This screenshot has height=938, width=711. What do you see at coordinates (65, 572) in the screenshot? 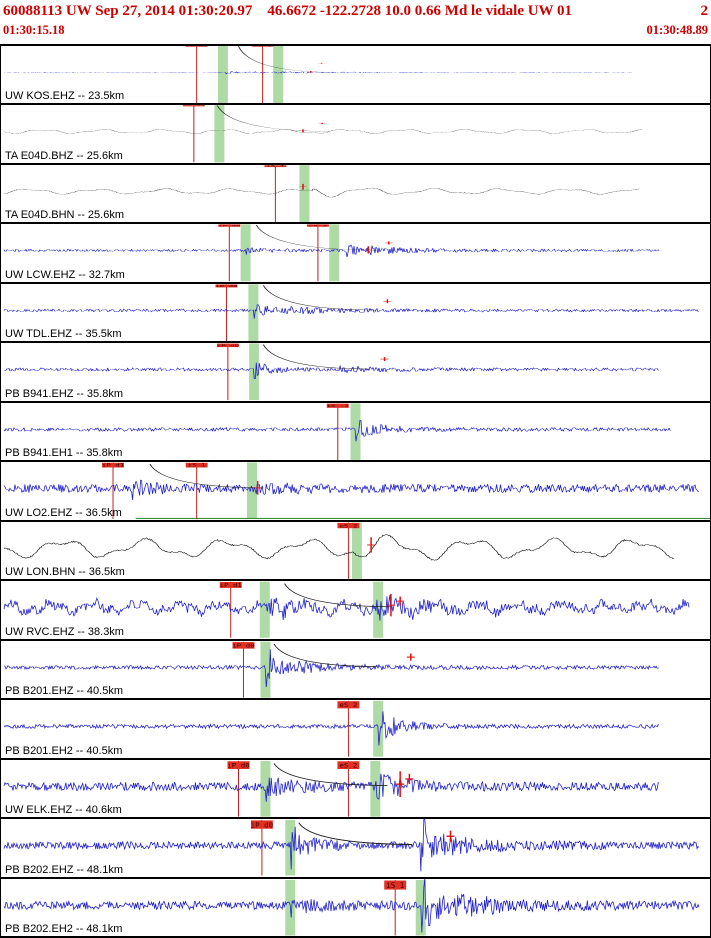
I see `trace-label: UW LON.BHN -- 36.5km` at bounding box center [65, 572].